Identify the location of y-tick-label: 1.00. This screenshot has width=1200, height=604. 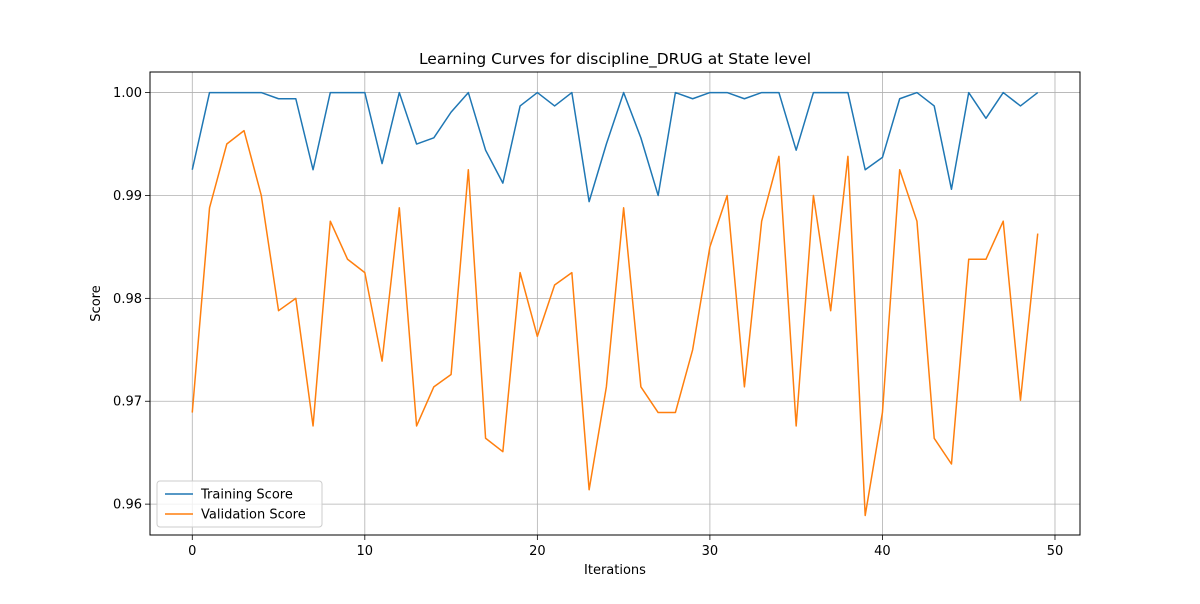
(127, 93).